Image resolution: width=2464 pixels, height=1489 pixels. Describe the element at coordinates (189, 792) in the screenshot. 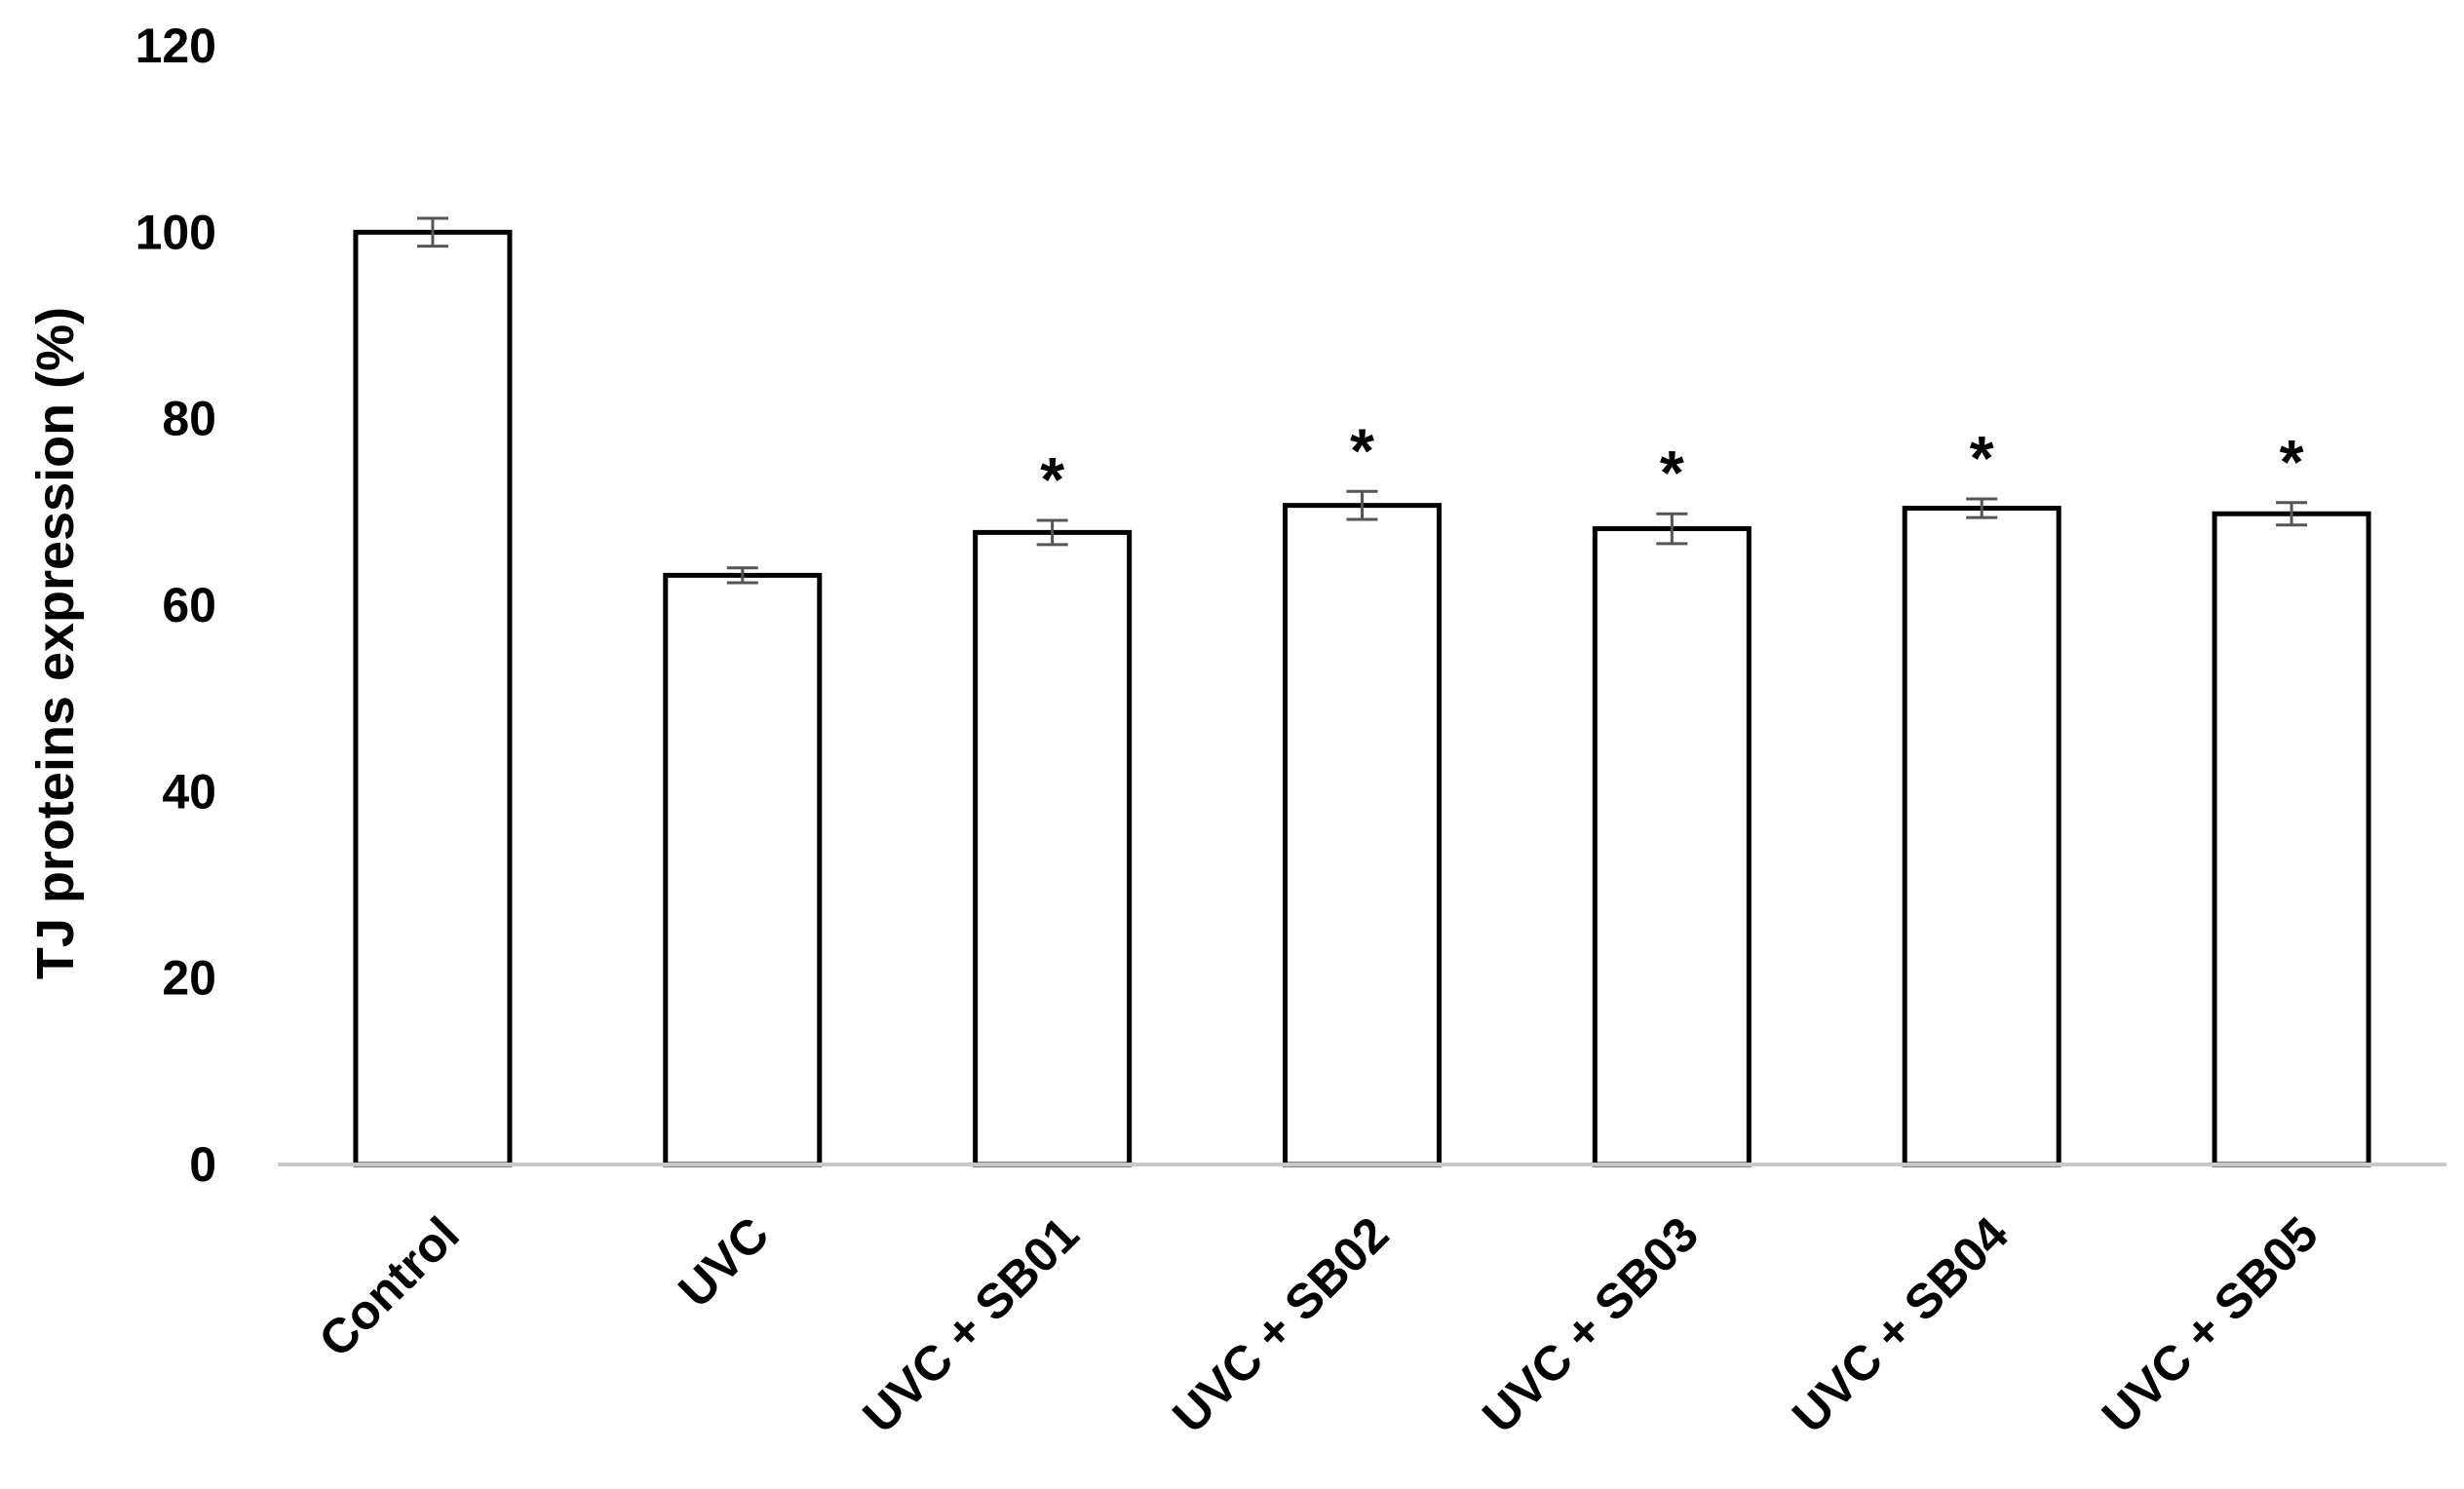

I see `y-tick-label: 40` at that location.